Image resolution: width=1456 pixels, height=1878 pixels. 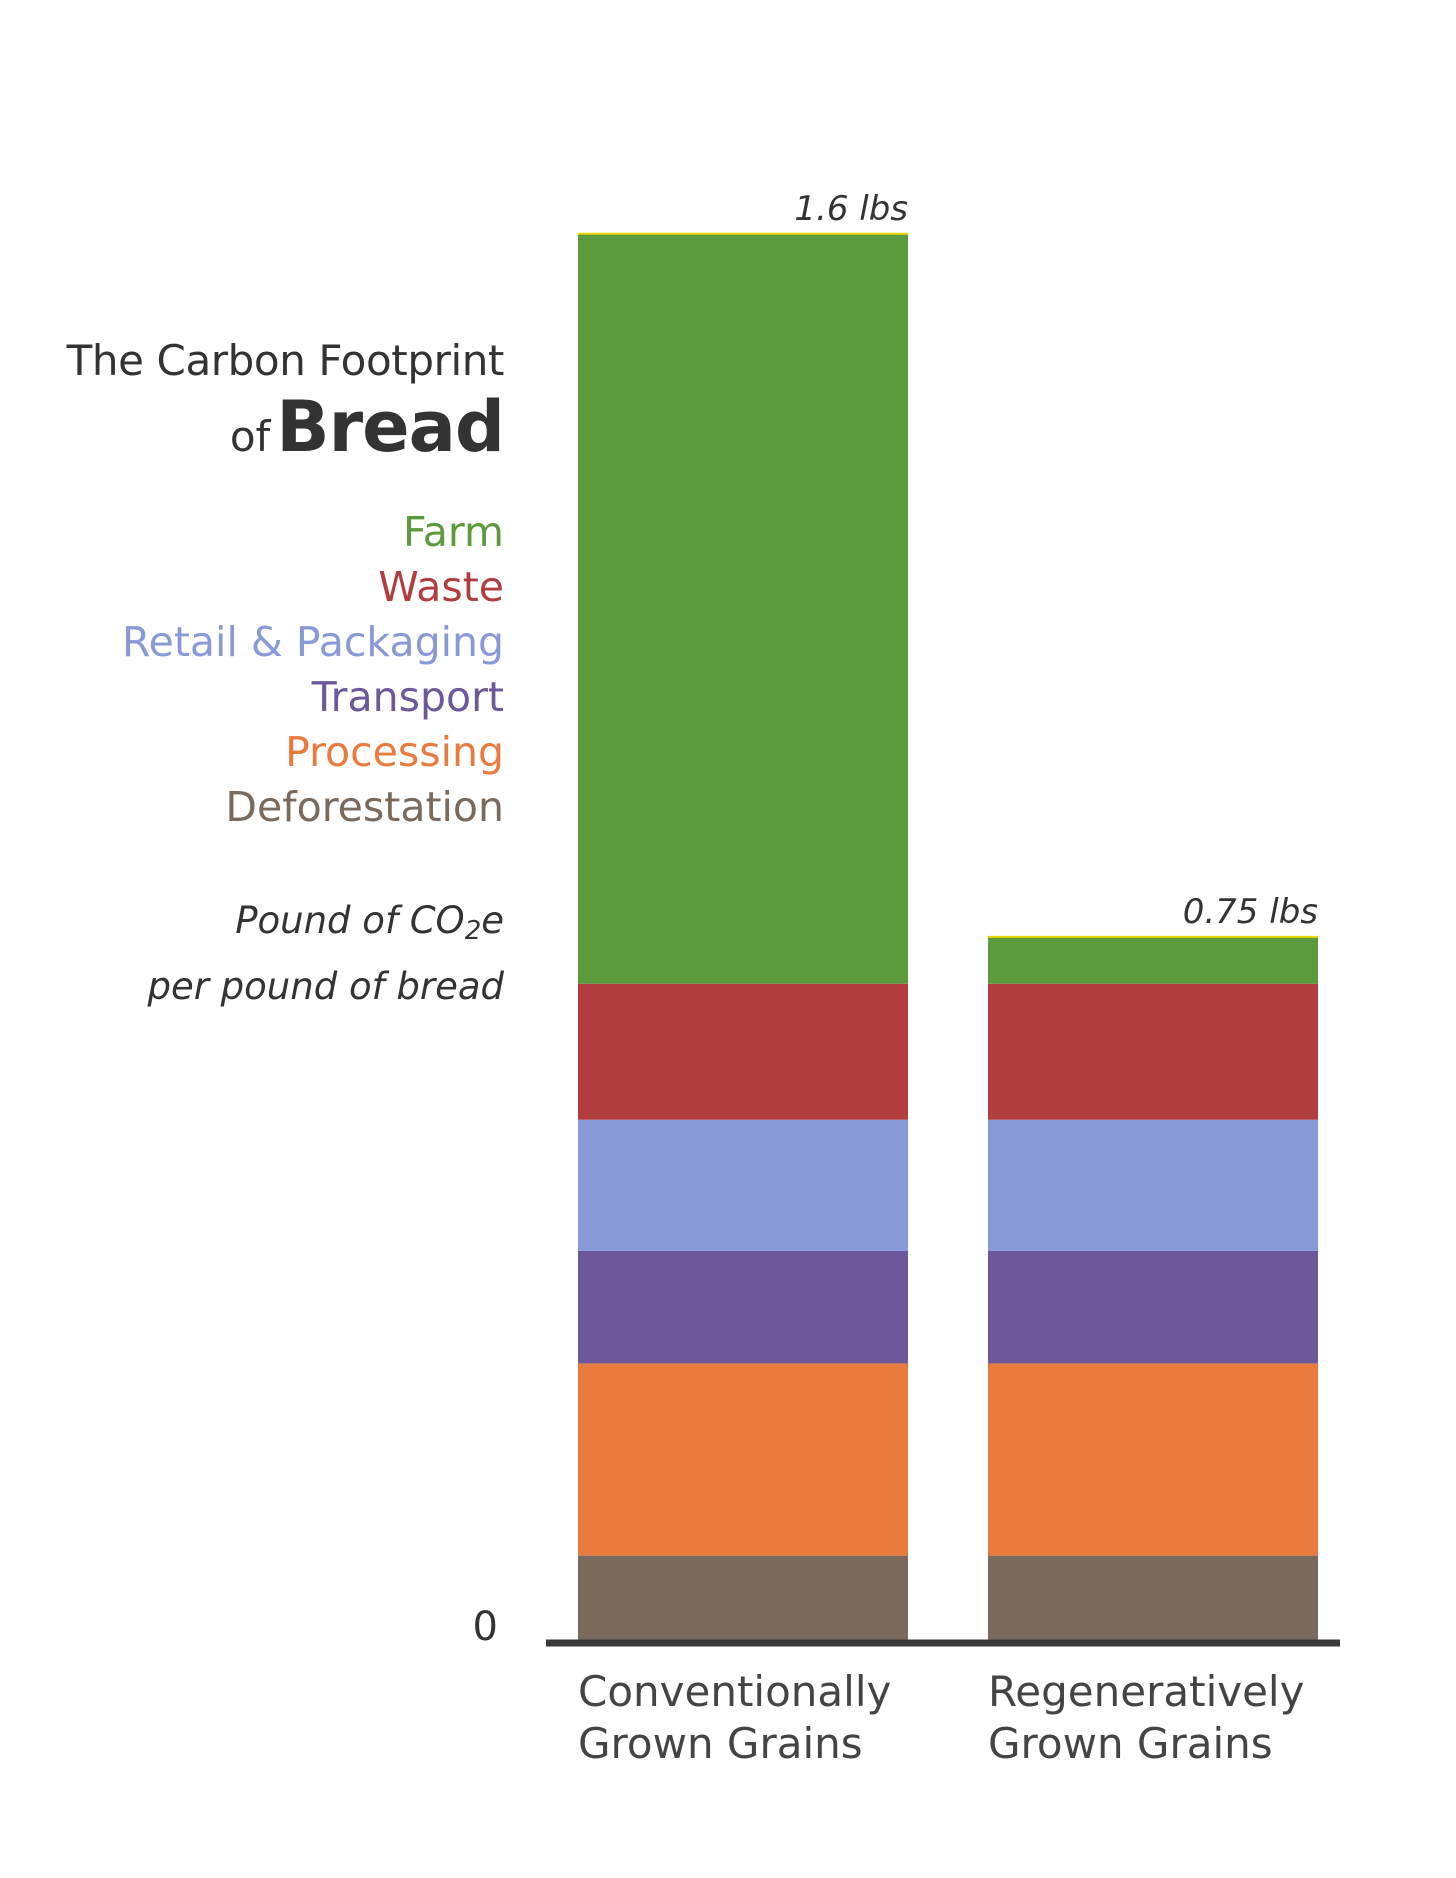 What do you see at coordinates (492, 920) in the screenshot?
I see `unit-label-suffix: e` at bounding box center [492, 920].